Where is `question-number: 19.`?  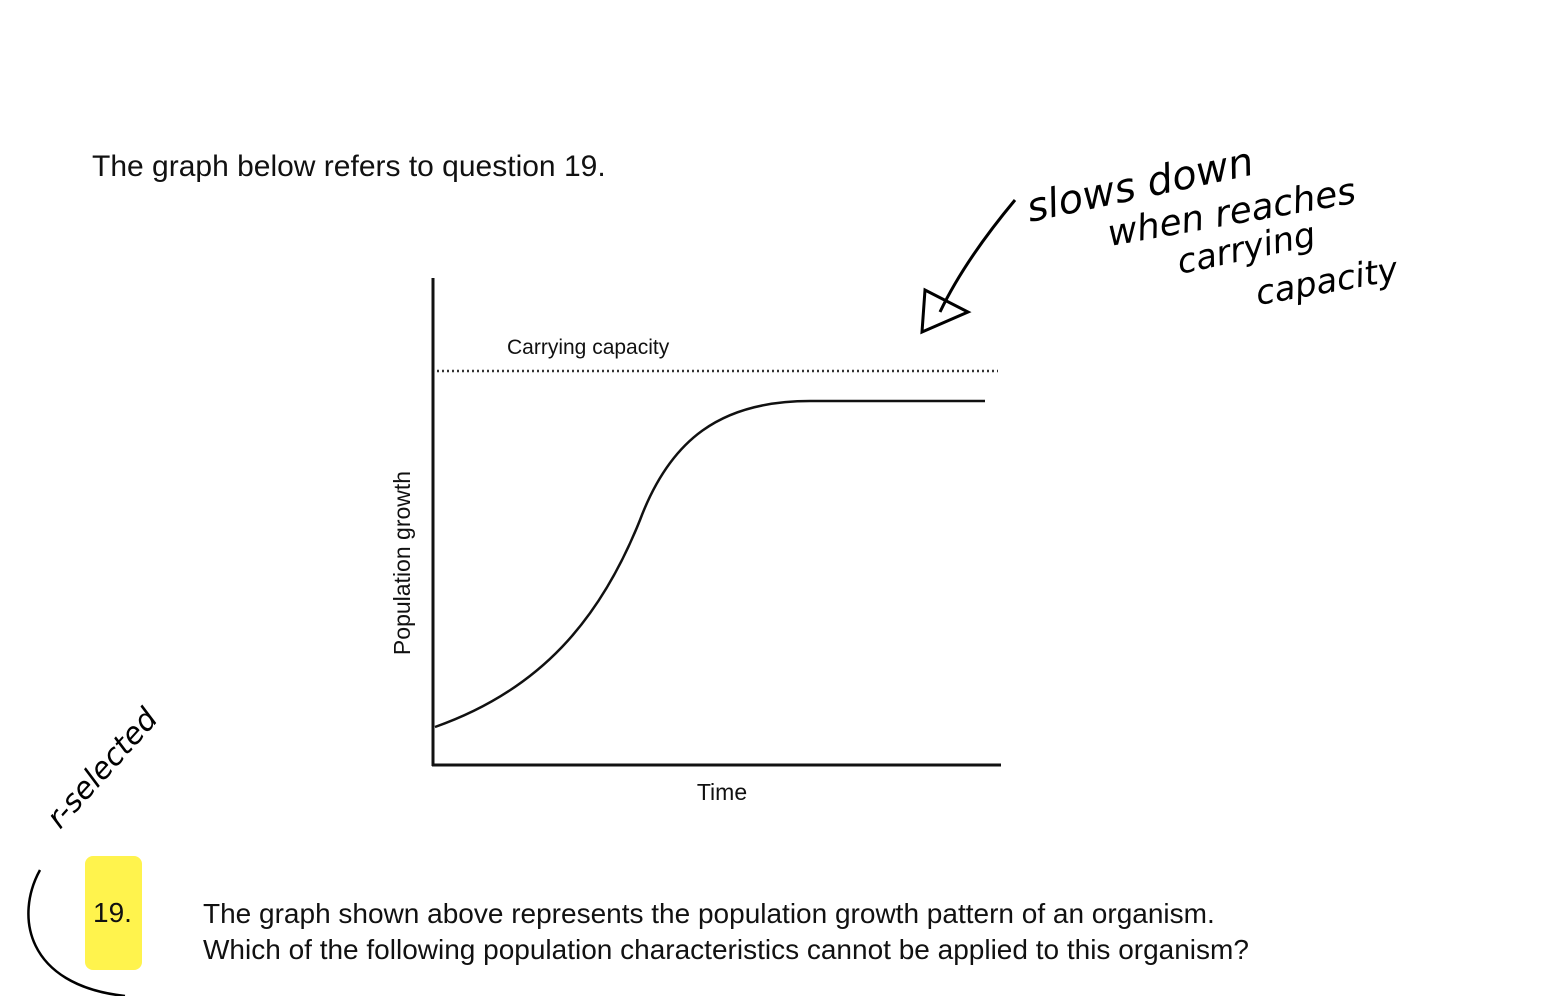 question-number: 19. is located at coordinates (112, 912).